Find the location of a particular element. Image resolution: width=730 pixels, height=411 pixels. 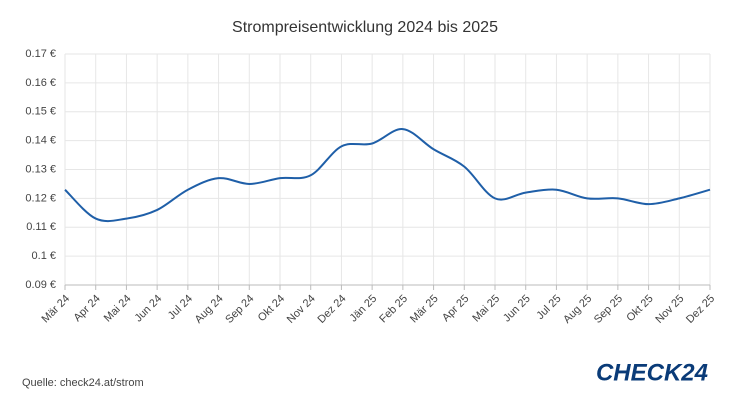

x-tick-label: Sep 24 is located at coordinates (239, 309).